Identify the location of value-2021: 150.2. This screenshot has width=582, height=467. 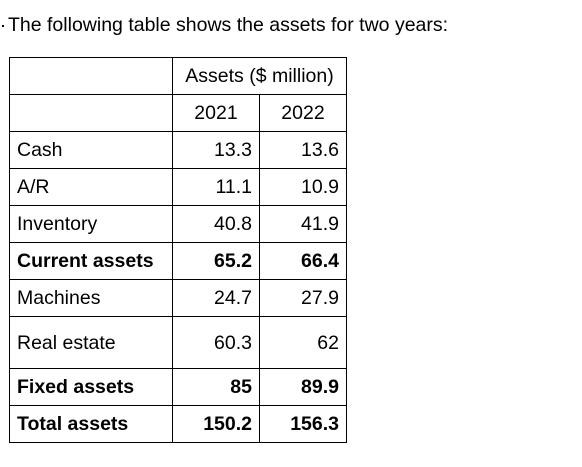
(216, 424).